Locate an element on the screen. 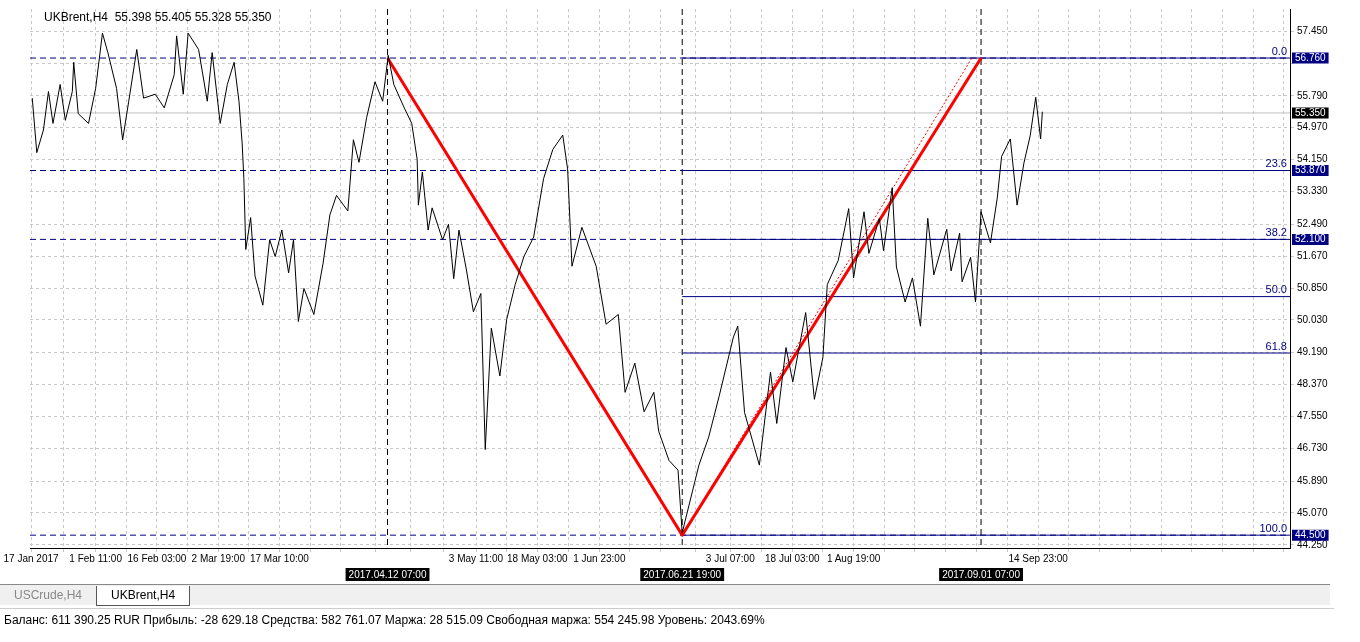 This screenshot has width=1360, height=642. ref-line-label: 52.100 is located at coordinates (1311, 239).